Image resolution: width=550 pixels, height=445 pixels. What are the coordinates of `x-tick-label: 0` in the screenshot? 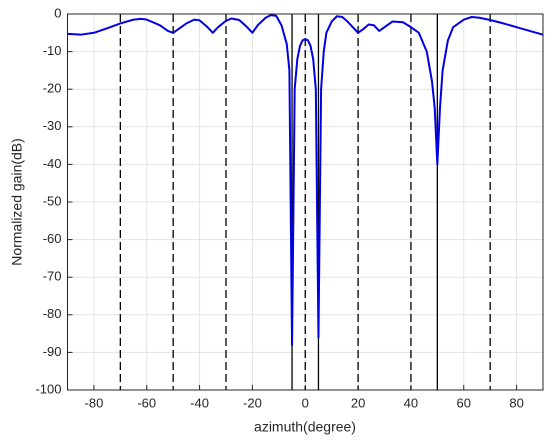 It's located at (305, 402).